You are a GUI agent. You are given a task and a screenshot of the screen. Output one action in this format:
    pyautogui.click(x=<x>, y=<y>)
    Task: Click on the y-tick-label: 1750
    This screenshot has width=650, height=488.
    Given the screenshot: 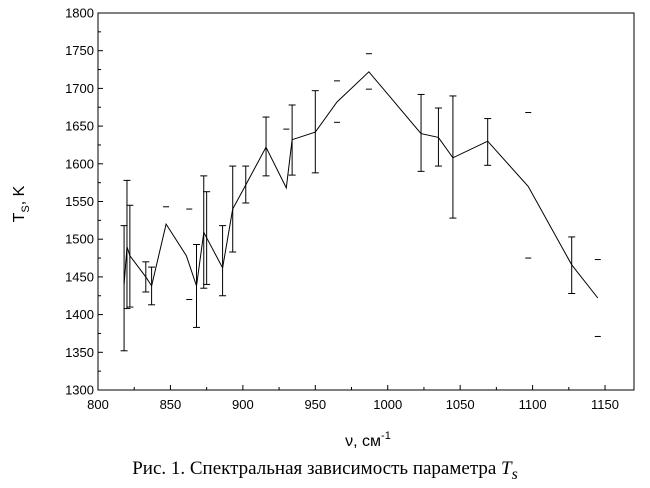 What is the action you would take?
    pyautogui.click(x=79, y=50)
    